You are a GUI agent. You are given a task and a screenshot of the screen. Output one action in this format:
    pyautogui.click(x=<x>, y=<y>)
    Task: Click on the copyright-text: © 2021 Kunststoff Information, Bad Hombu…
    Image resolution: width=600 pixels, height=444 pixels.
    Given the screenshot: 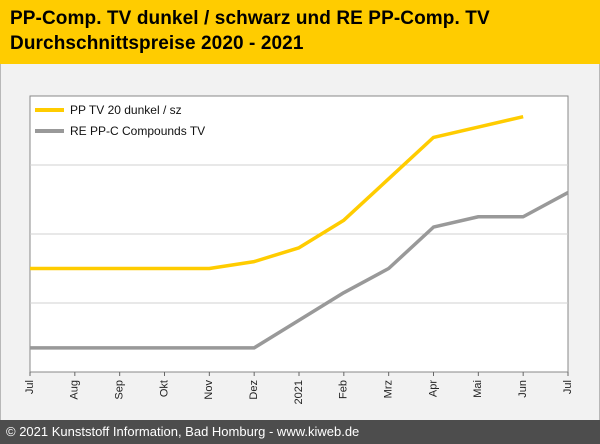 What is the action you would take?
    pyautogui.click(x=183, y=431)
    